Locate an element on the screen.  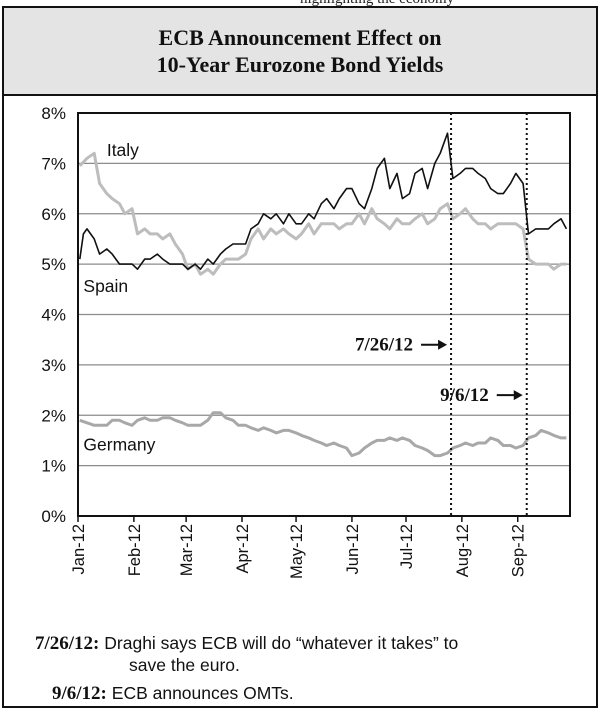
series-line-germany is located at coordinates (323, 434).